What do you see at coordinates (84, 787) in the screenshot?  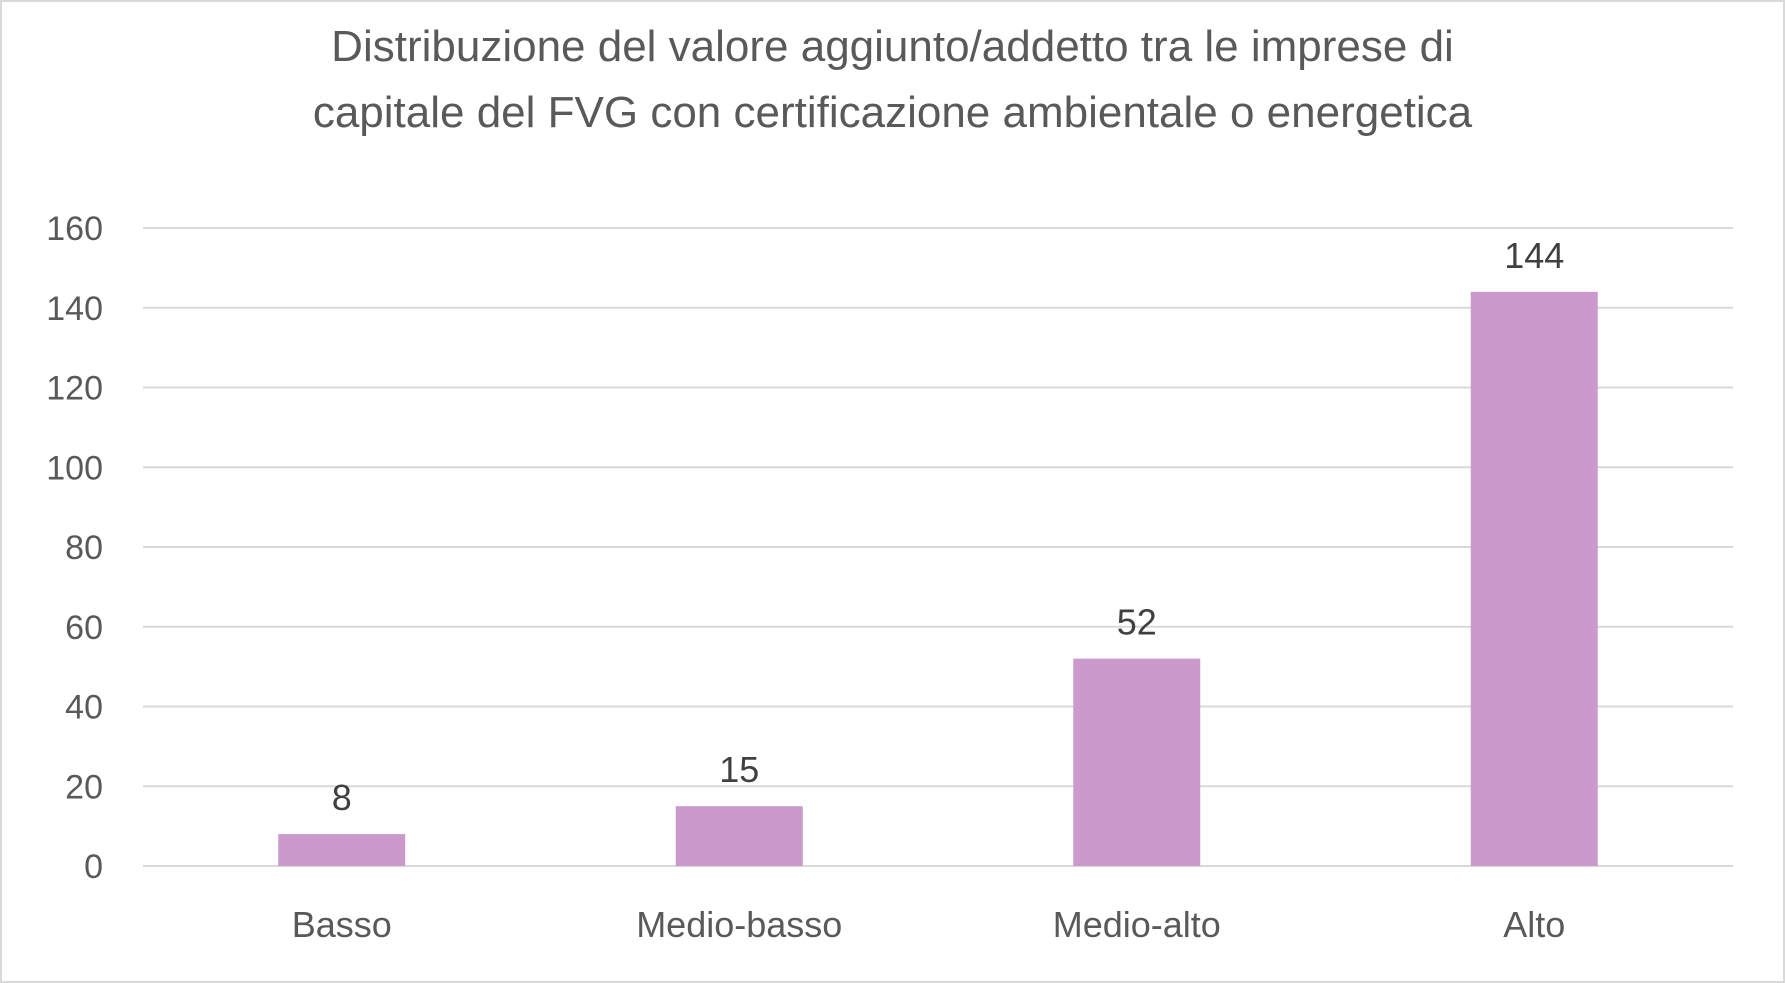 I see `y-tick-label: 20` at bounding box center [84, 787].